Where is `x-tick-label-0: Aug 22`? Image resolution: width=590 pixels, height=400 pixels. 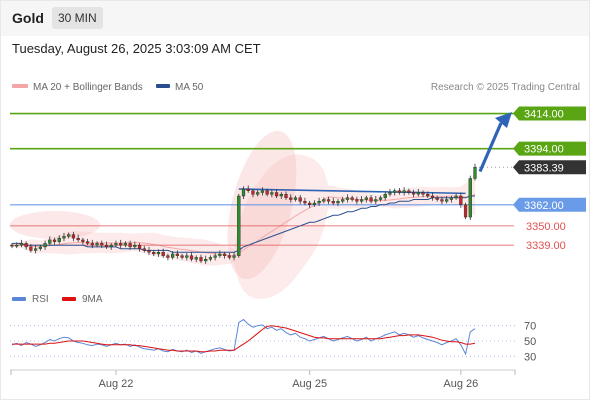
x-tick-label-0: Aug 22 is located at coordinates (116, 384).